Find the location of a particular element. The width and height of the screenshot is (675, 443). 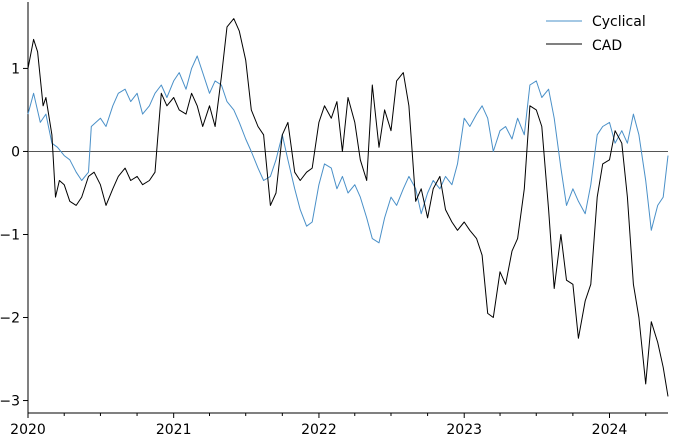

x-tick-label: 2021 is located at coordinates (174, 430).